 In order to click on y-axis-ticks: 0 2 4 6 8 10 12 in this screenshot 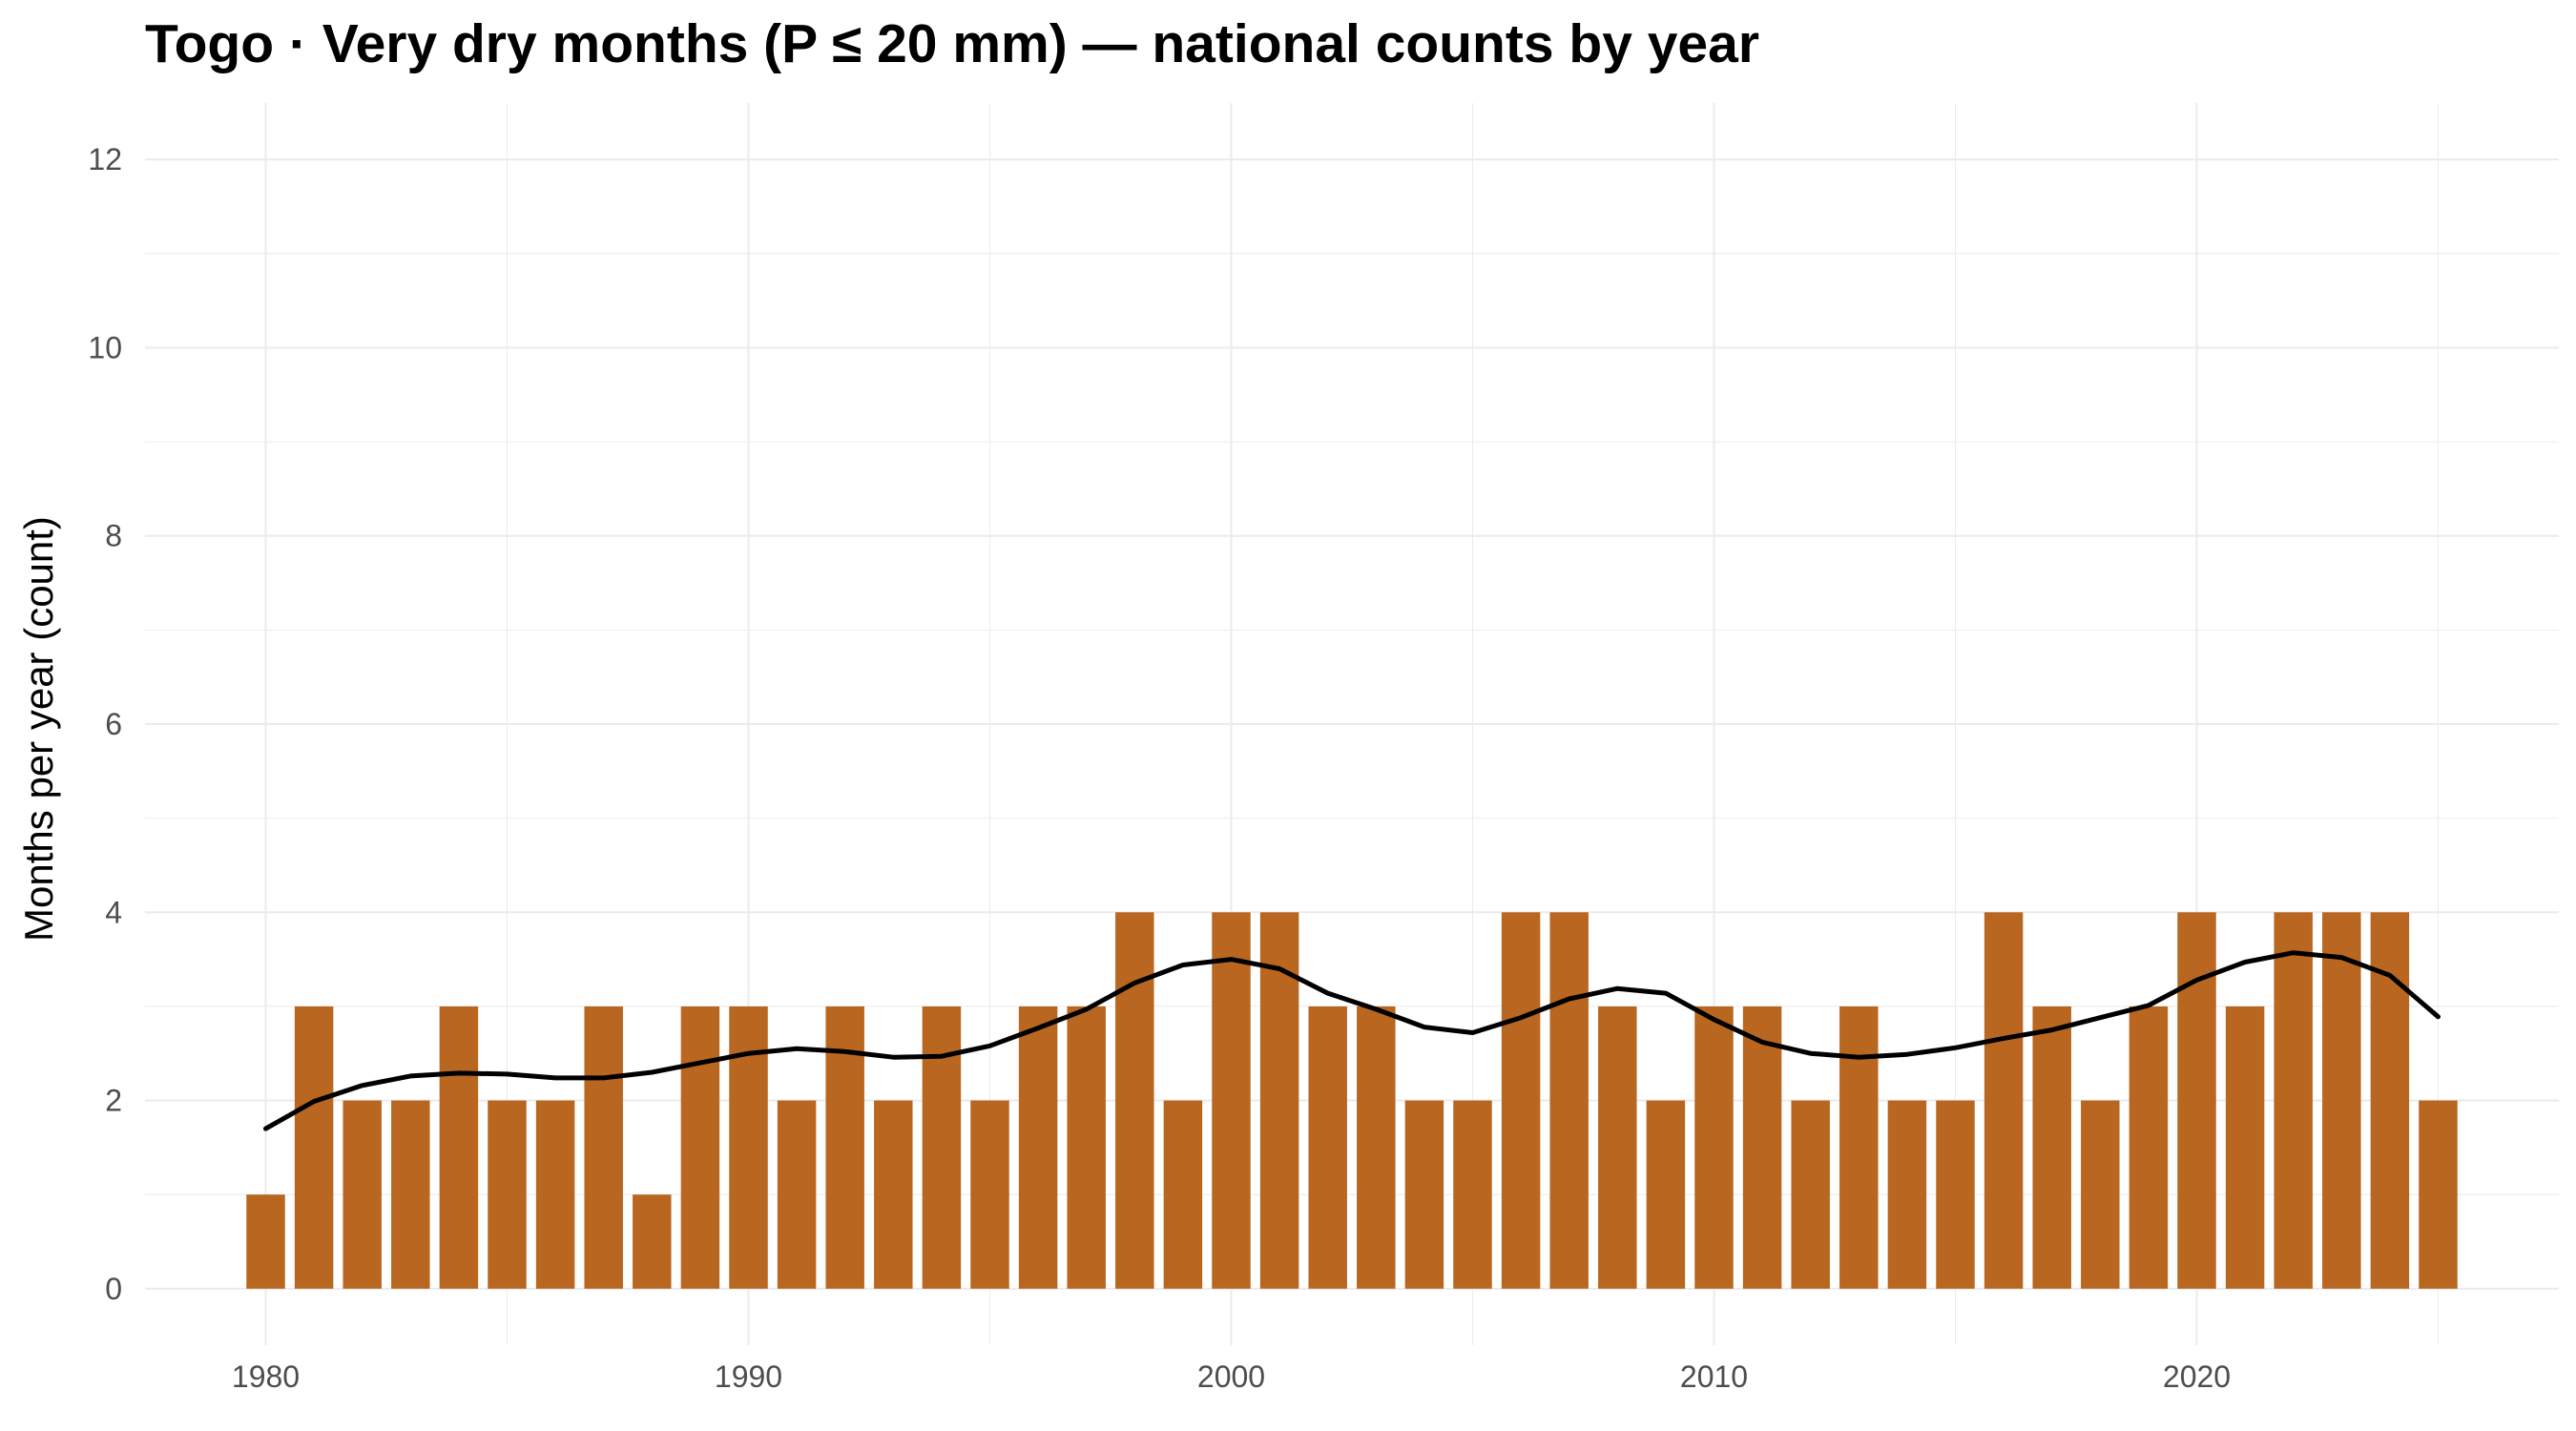, I will do `click(105, 724)`.